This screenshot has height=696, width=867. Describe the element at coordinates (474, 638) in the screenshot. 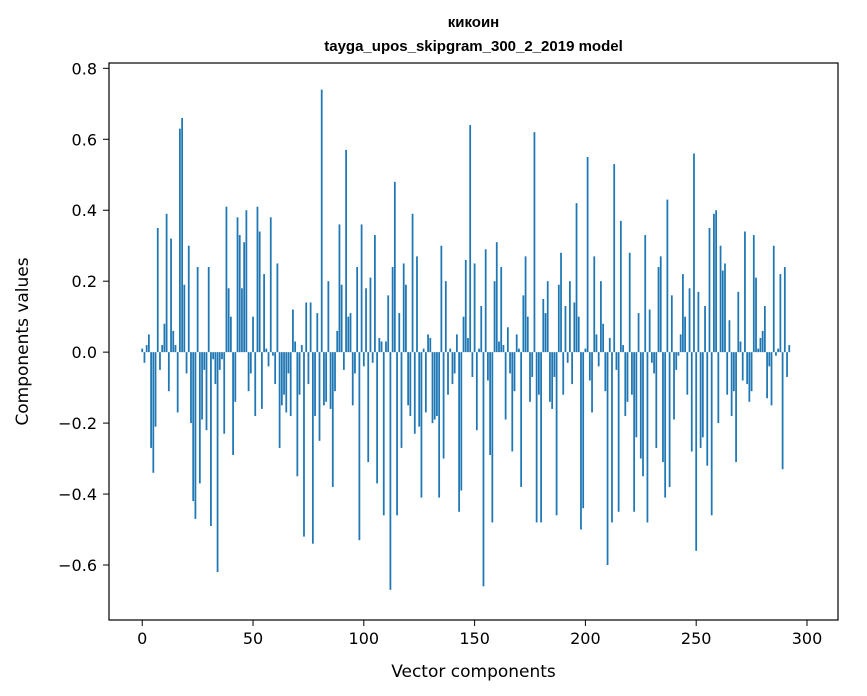

I see `x-tick-label: 150` at that location.